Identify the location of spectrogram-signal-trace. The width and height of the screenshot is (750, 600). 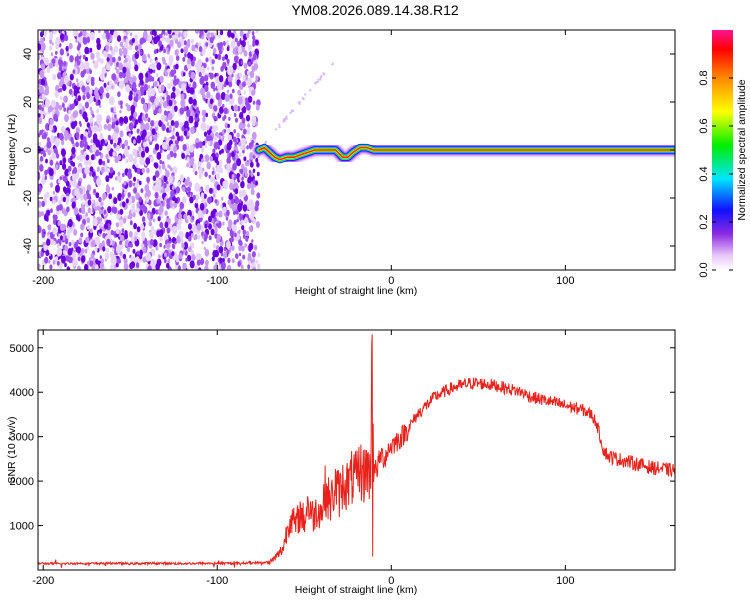
(463, 153).